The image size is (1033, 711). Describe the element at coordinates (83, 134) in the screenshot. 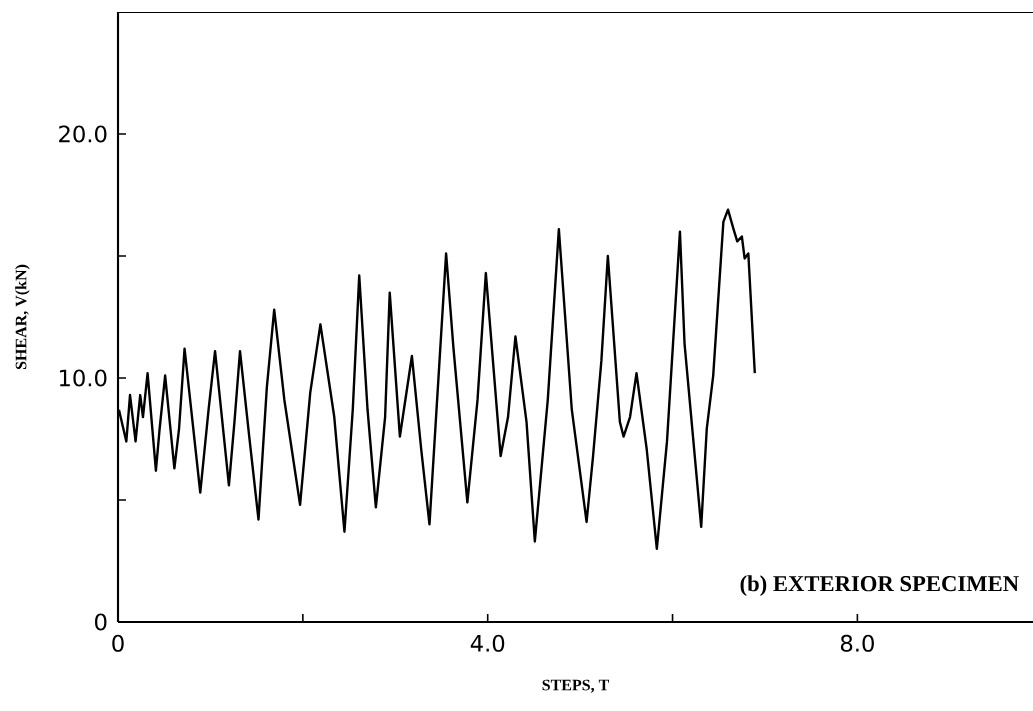

I see `y-tick-label: 20.0` at that location.